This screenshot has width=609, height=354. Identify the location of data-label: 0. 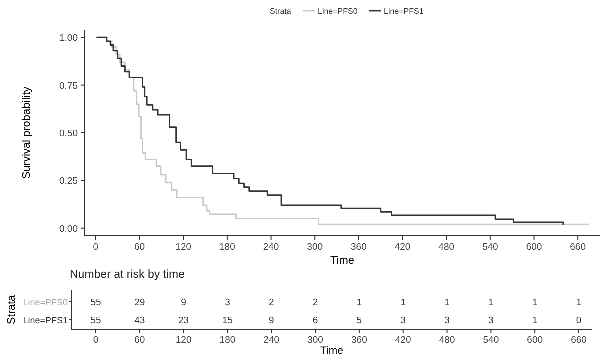
(579, 321).